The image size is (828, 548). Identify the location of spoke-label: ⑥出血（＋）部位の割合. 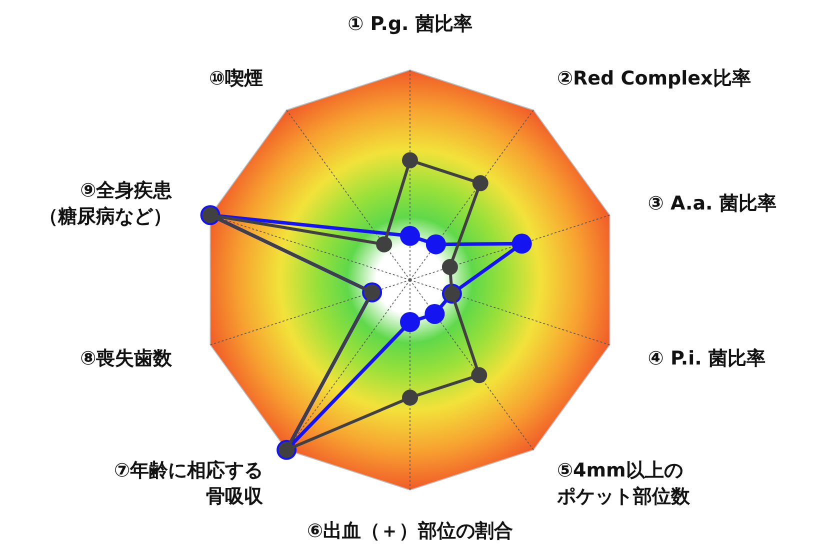
(410, 531).